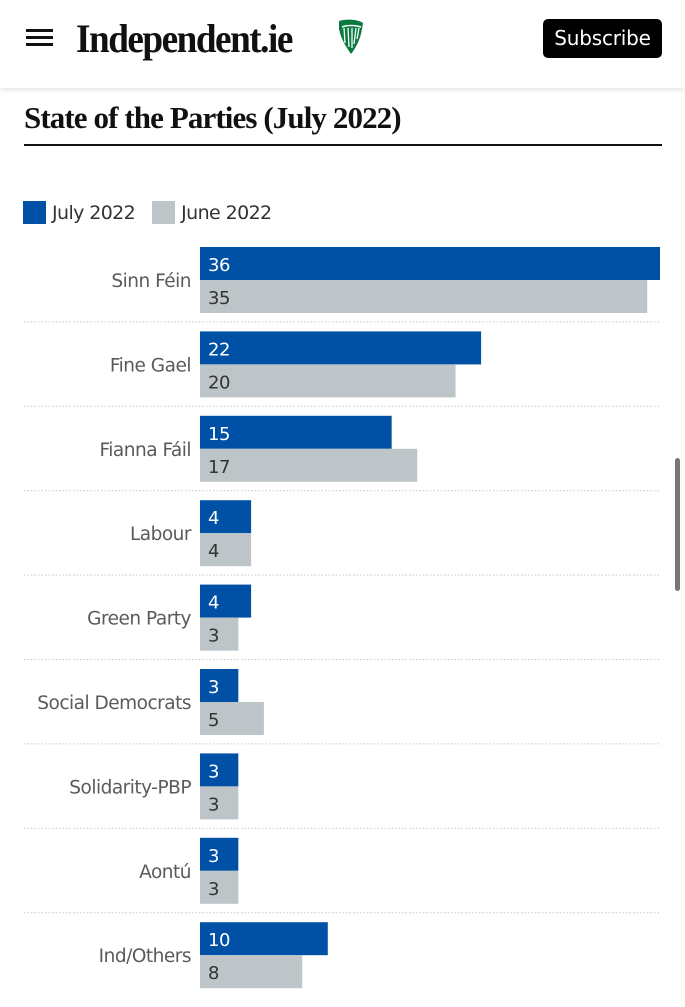 This screenshot has width=685, height=1007. What do you see at coordinates (164, 212) in the screenshot?
I see `legend-swatch-june` at bounding box center [164, 212].